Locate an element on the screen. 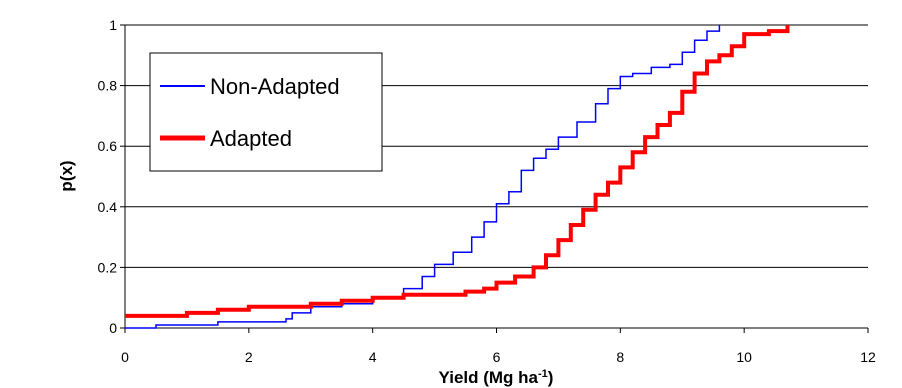  y-tick-label: 0.6 is located at coordinates (108, 146).